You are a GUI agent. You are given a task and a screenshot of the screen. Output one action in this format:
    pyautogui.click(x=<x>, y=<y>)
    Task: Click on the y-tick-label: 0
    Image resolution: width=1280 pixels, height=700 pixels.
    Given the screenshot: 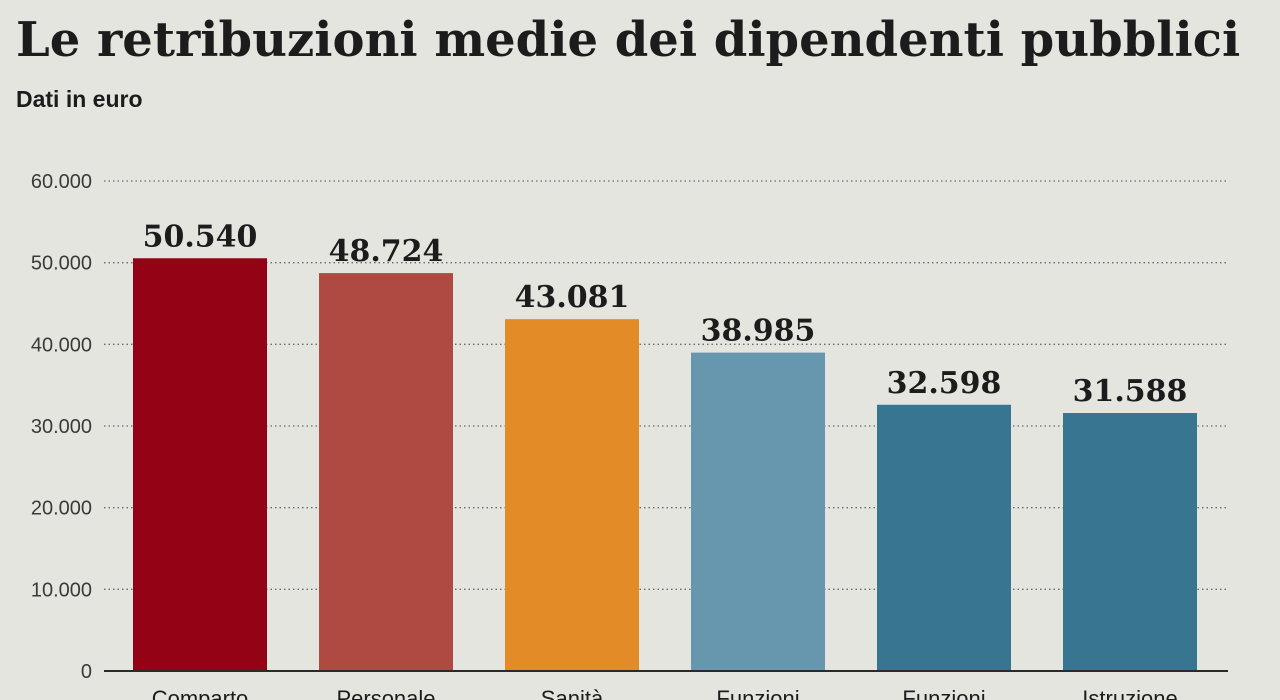 What is the action you would take?
    pyautogui.click(x=86, y=672)
    